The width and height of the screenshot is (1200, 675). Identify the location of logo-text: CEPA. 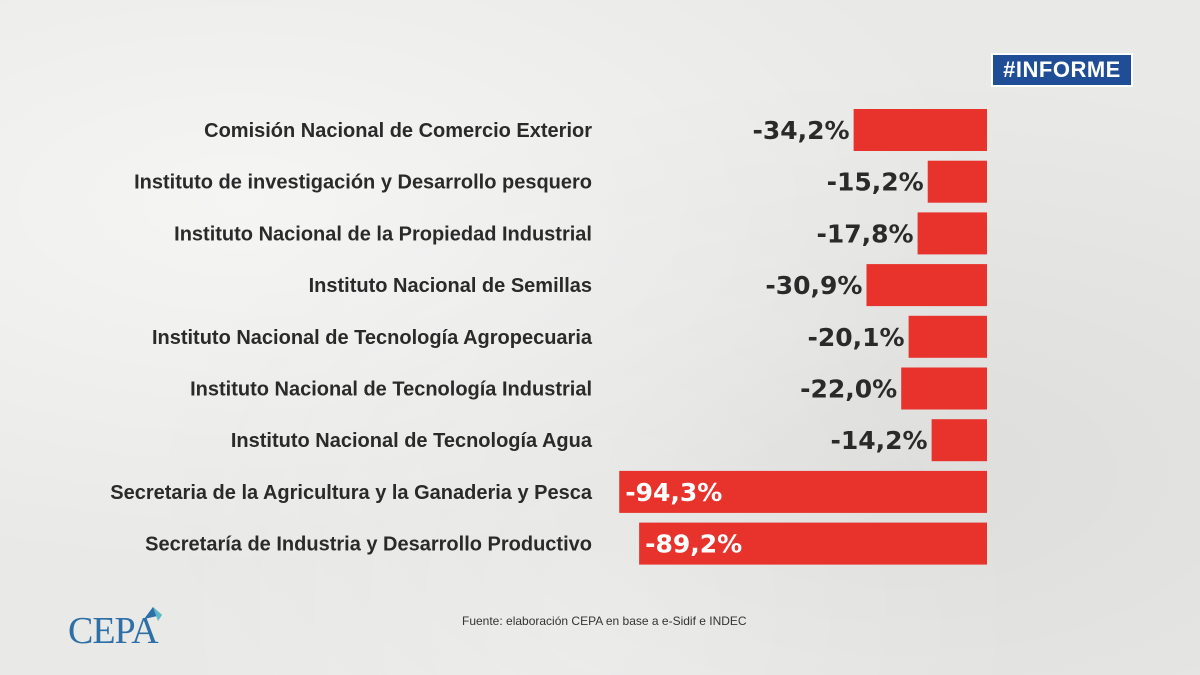
(113, 631).